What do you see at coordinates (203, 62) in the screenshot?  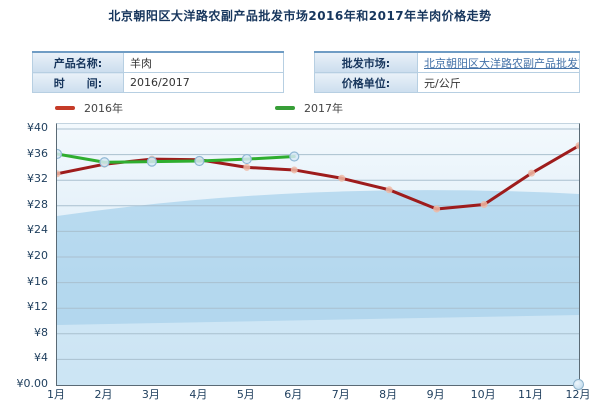 I see `product-name-value: 羊肉` at bounding box center [203, 62].